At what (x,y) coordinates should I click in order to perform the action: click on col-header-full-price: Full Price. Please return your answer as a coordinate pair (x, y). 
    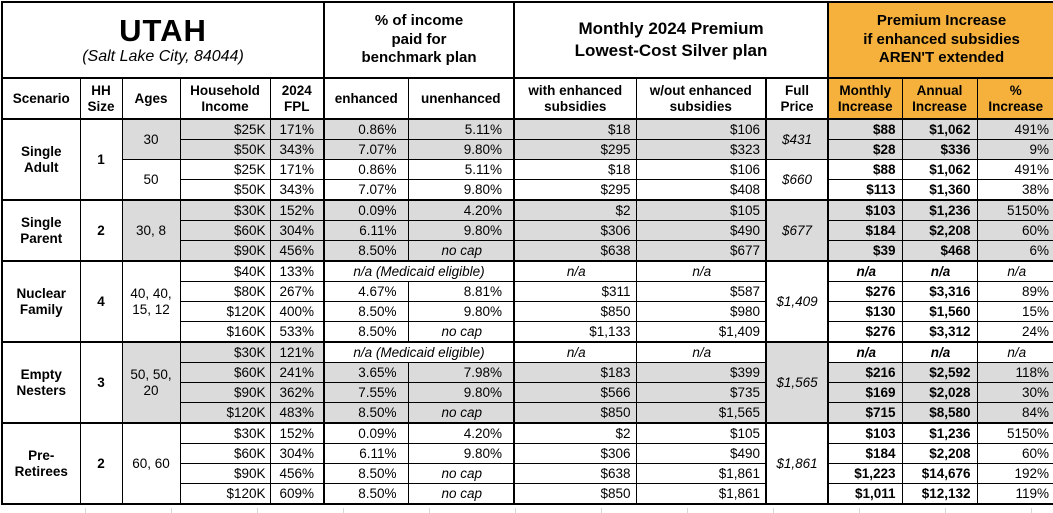
    Looking at the image, I should click on (797, 98).